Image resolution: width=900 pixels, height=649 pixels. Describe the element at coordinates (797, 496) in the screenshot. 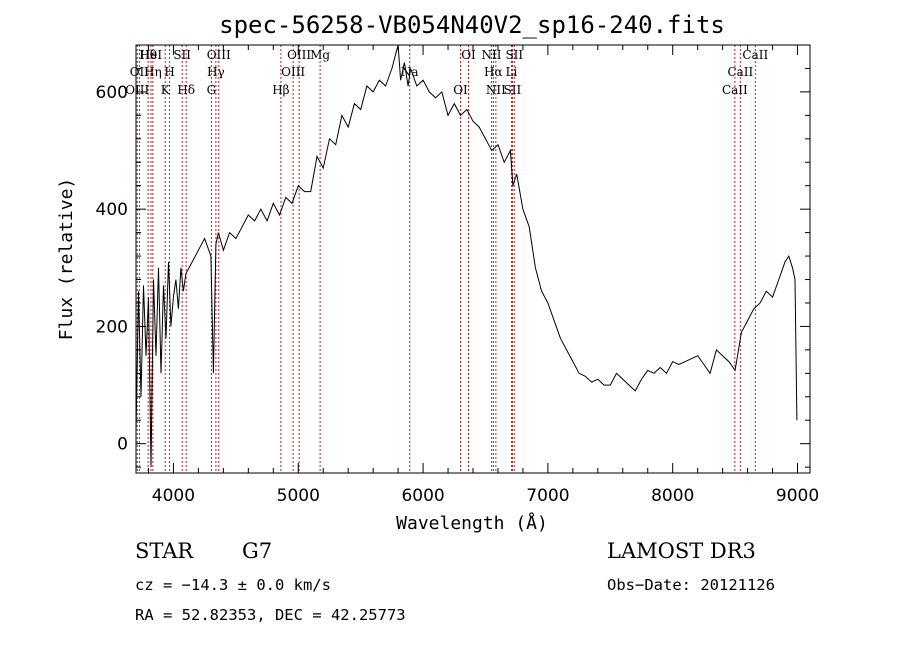

I see `x-tick-label: 9000` at that location.